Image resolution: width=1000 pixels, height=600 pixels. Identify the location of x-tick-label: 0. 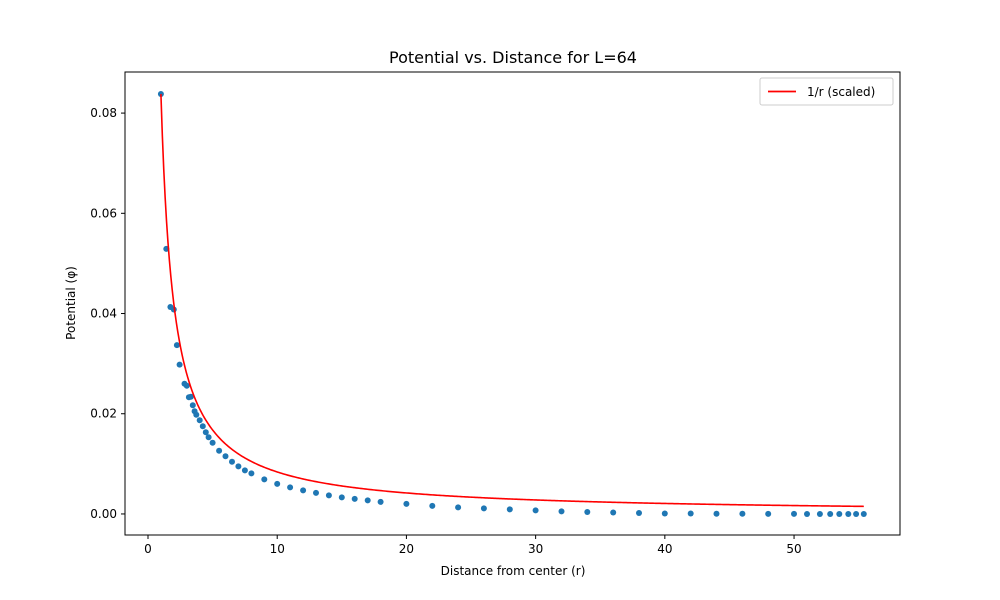
(148, 549).